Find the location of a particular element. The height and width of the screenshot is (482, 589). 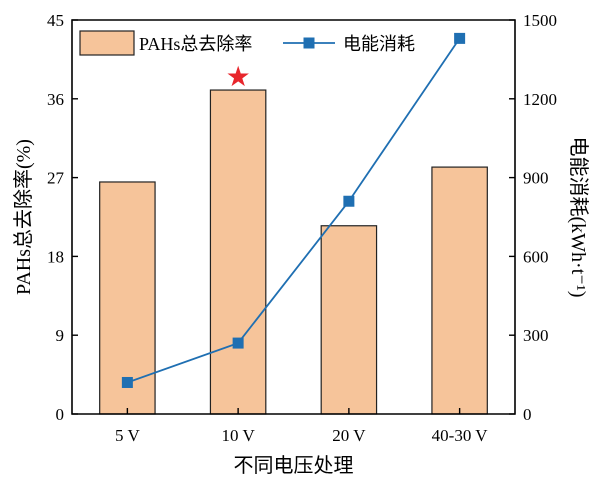

y-right-tick-label-1: 300 is located at coordinates (536, 335).